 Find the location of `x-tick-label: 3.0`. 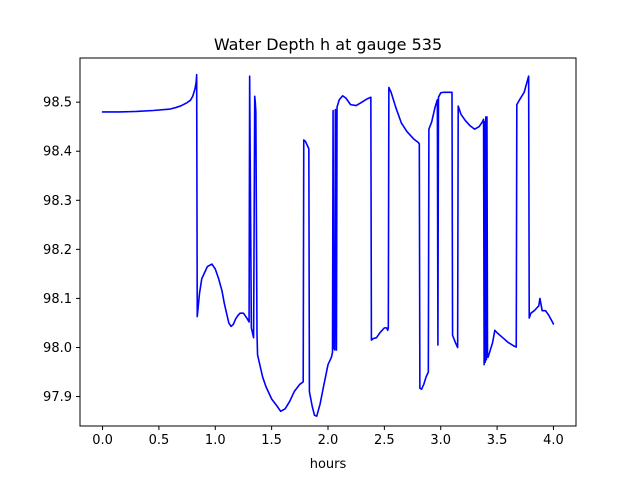

x-tick-label: 3.0 is located at coordinates (440, 440).